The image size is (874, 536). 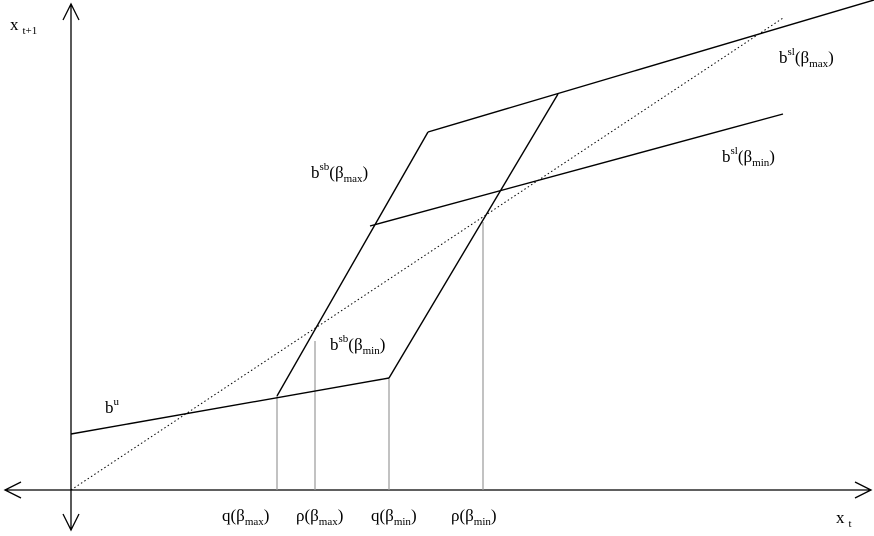 I want to click on label-bu: bu, so click(x=112, y=406).